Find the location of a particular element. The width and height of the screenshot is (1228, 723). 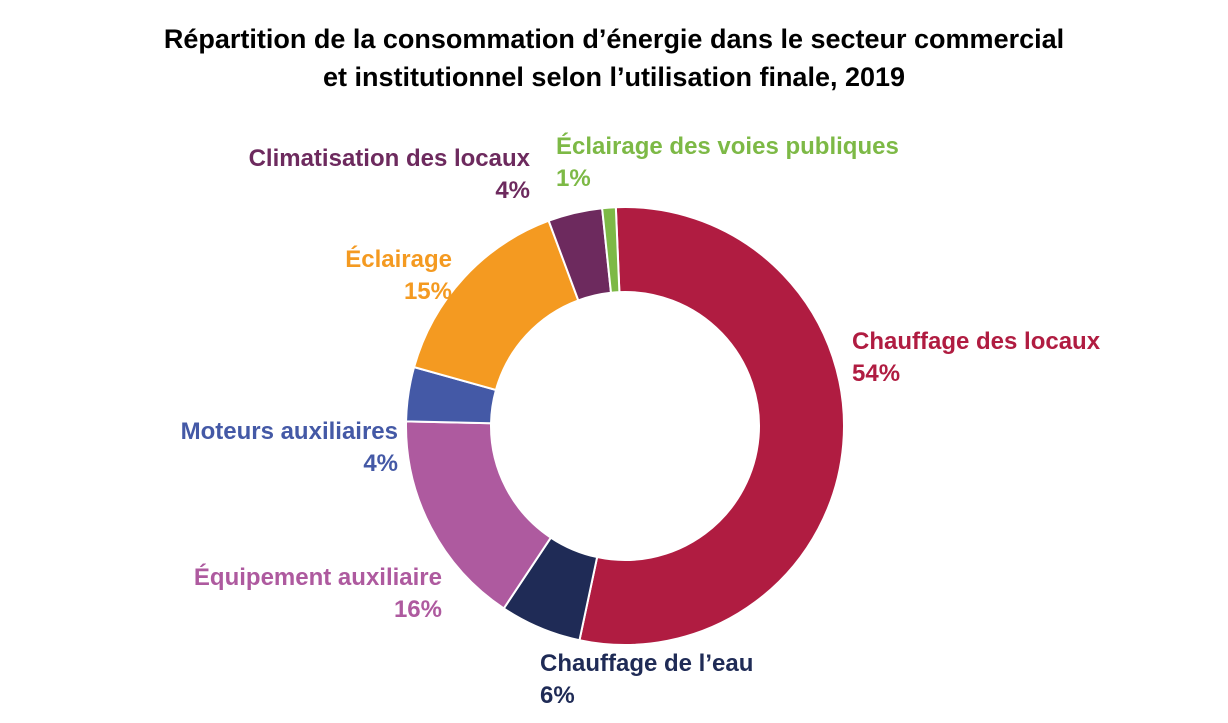

label-moteurs-name: Moteurs auxiliaires is located at coordinates (289, 431).